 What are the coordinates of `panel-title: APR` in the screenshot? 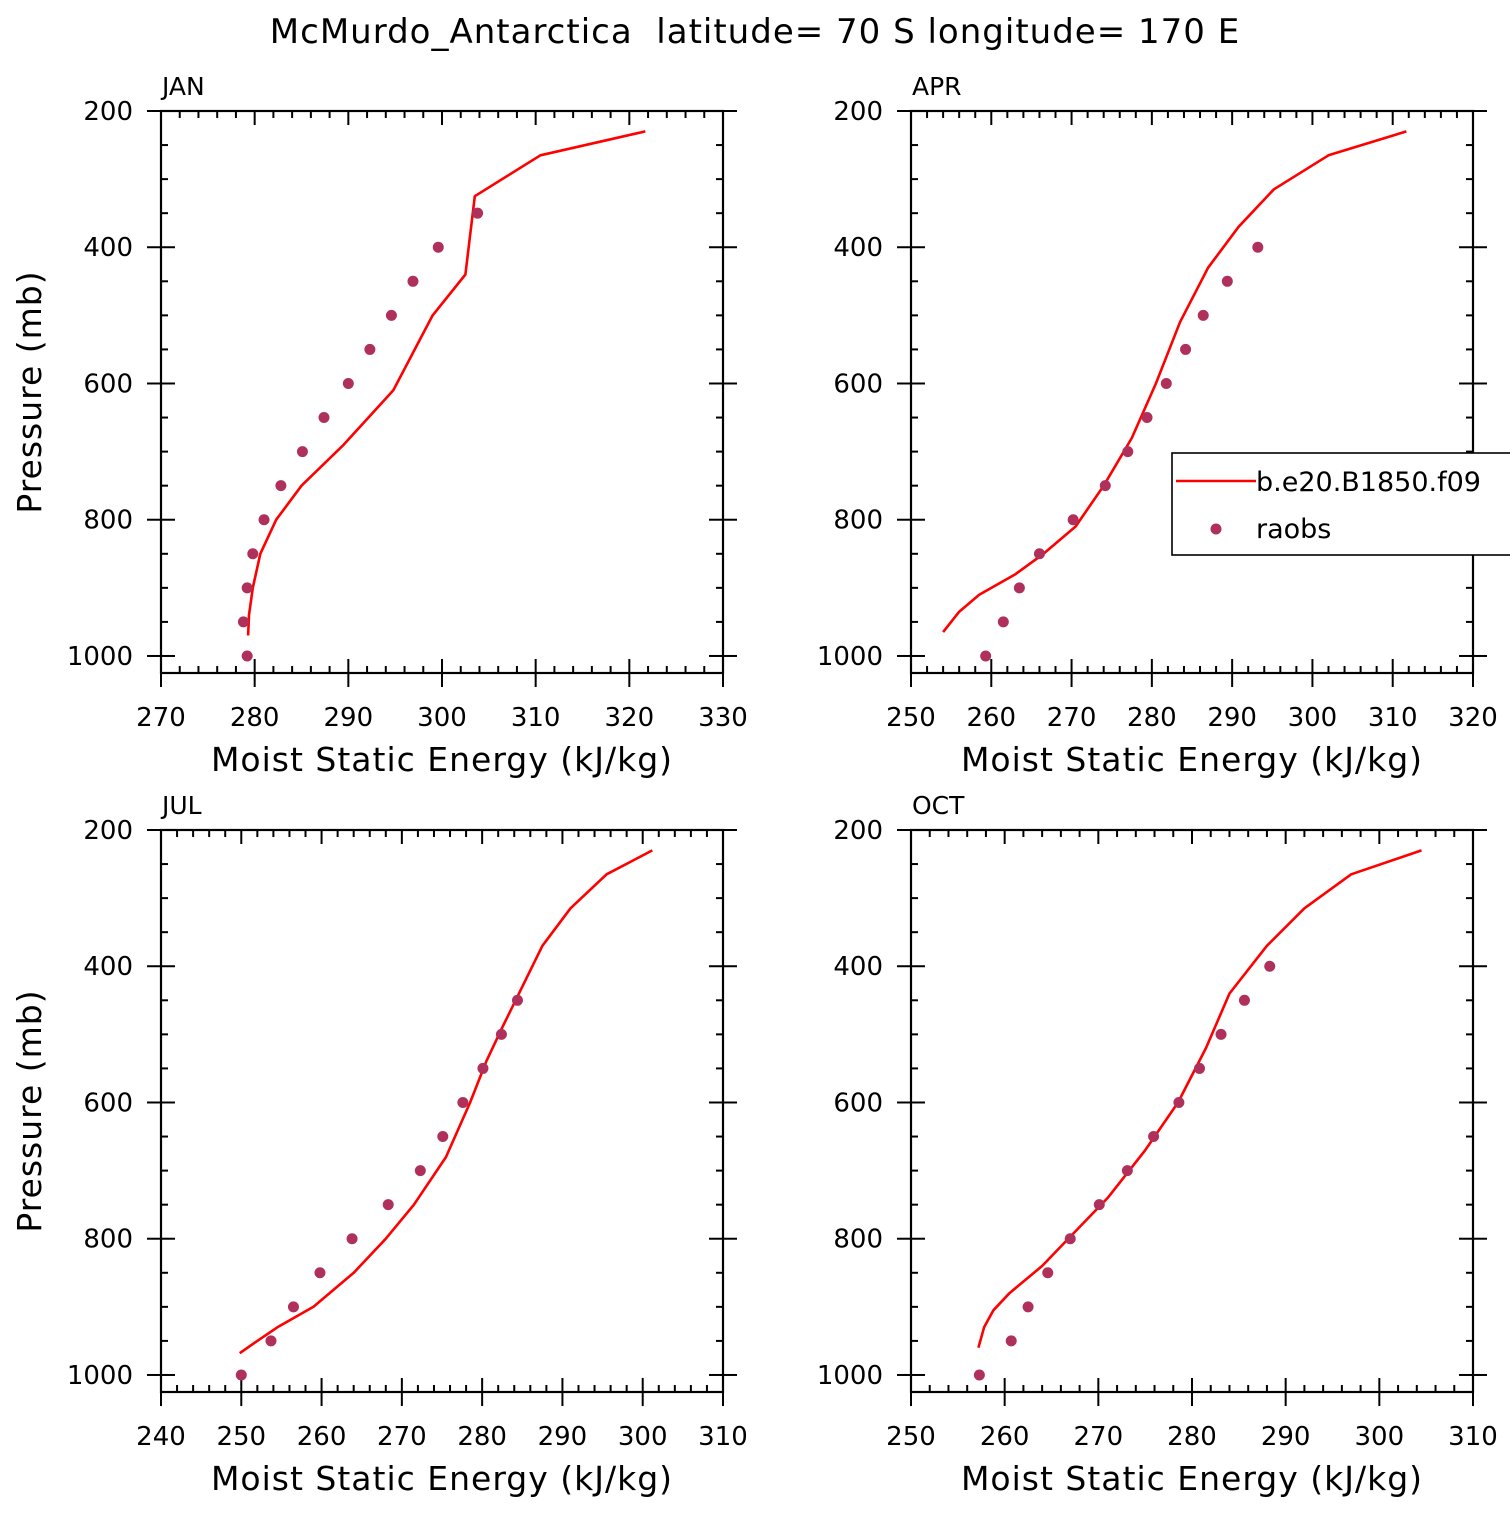 It's located at (937, 86).